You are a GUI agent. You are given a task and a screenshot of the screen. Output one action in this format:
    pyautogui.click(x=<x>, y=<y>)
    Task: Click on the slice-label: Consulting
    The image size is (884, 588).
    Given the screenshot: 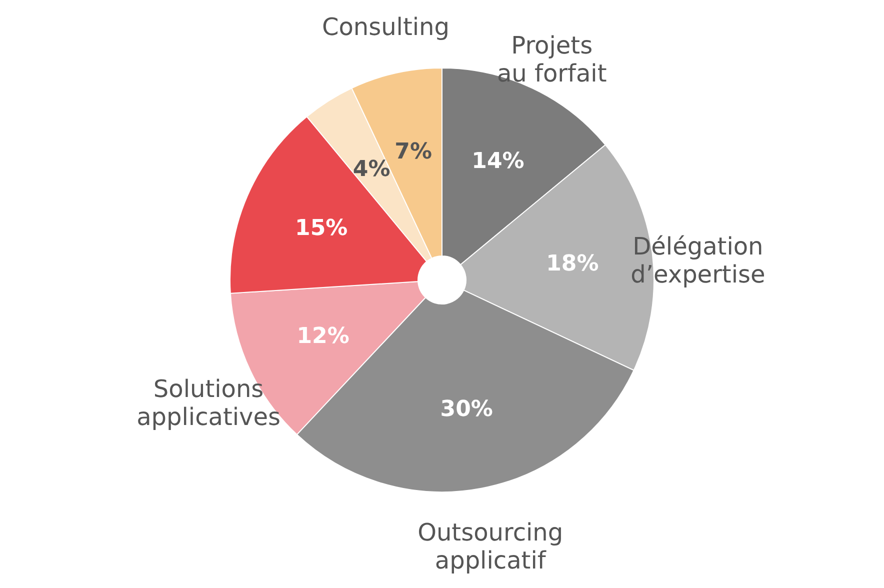 What is the action you would take?
    pyautogui.click(x=386, y=27)
    